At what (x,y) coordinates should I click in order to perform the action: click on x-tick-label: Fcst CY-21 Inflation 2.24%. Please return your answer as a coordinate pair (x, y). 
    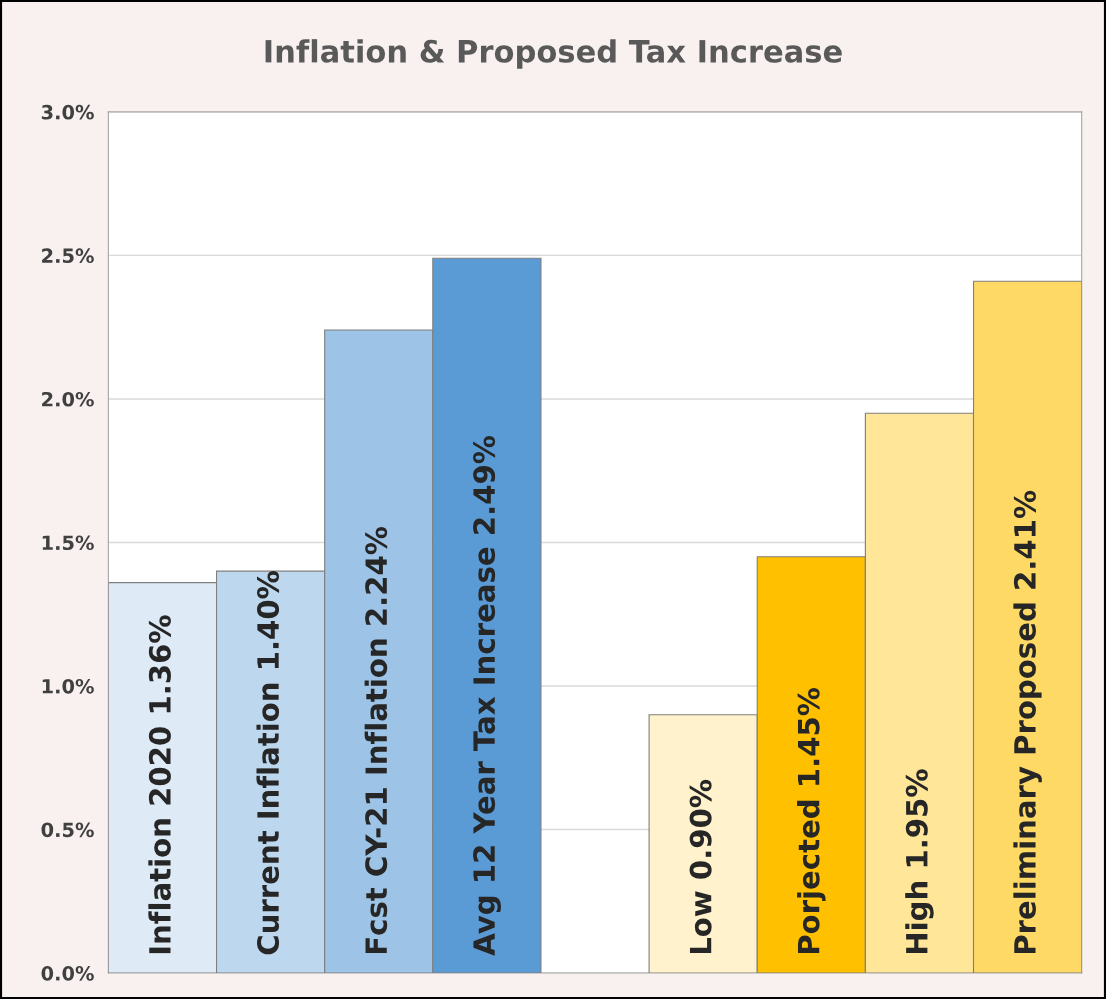
    Looking at the image, I should click on (376, 740).